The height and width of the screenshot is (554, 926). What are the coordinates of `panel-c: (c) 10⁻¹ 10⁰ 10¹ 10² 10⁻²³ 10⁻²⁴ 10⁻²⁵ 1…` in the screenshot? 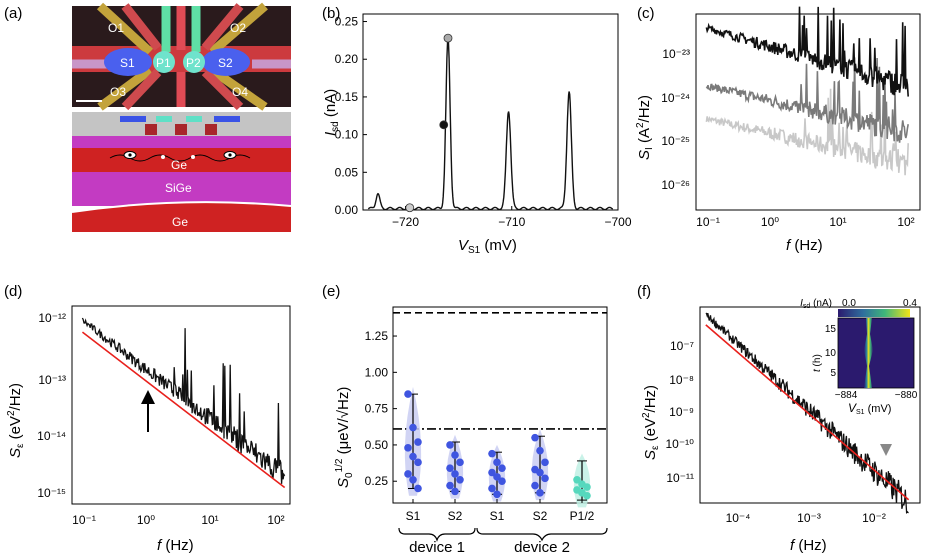 It's located at (778, 129).